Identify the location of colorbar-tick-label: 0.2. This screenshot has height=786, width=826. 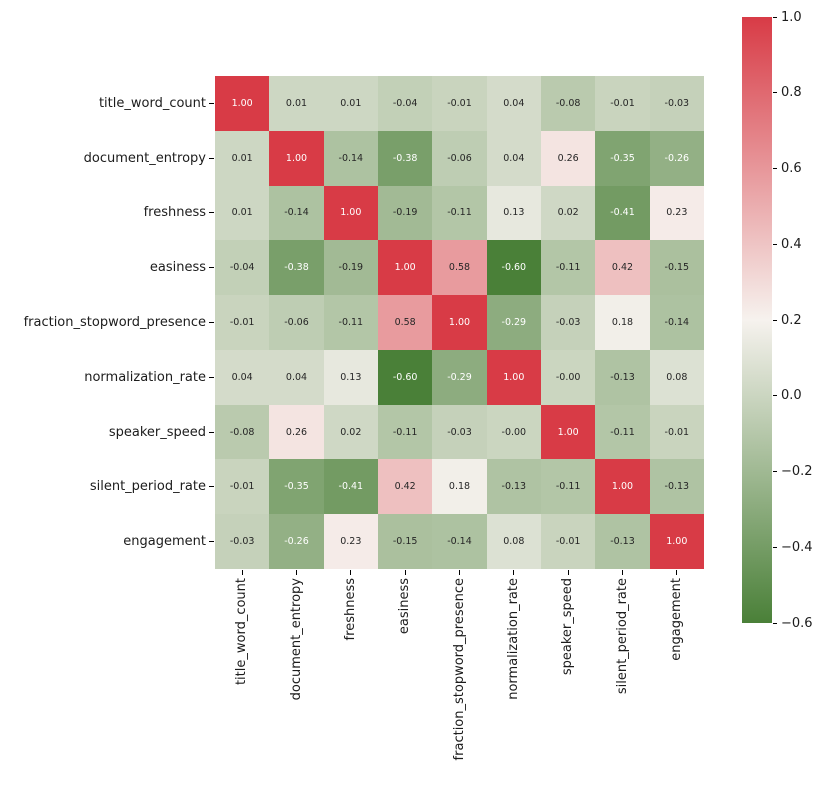
(791, 320).